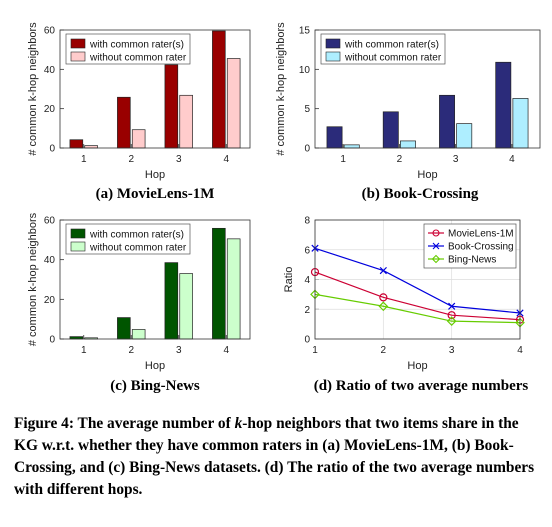  What do you see at coordinates (481, 247) in the screenshot?
I see `legend-label: Book-Crossing` at bounding box center [481, 247].